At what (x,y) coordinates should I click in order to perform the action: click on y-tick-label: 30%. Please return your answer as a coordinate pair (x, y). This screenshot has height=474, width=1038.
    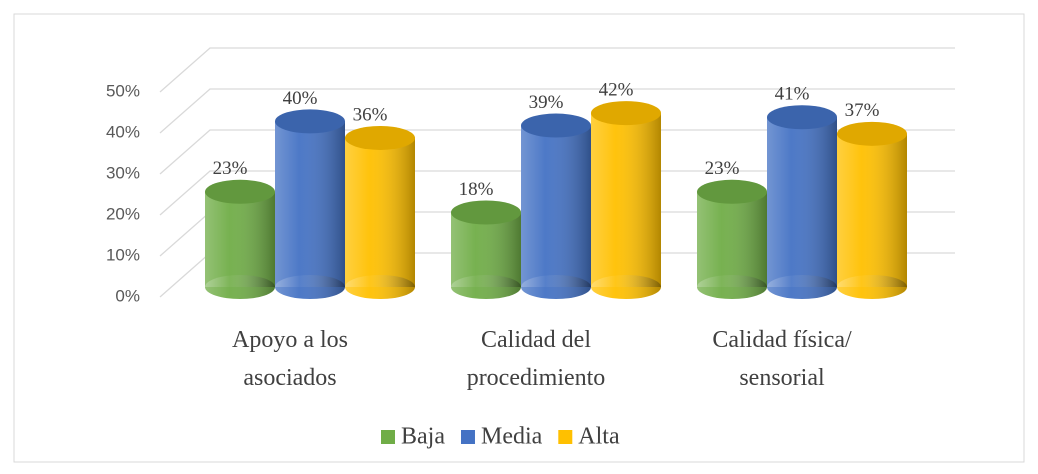
    Looking at the image, I should click on (123, 172).